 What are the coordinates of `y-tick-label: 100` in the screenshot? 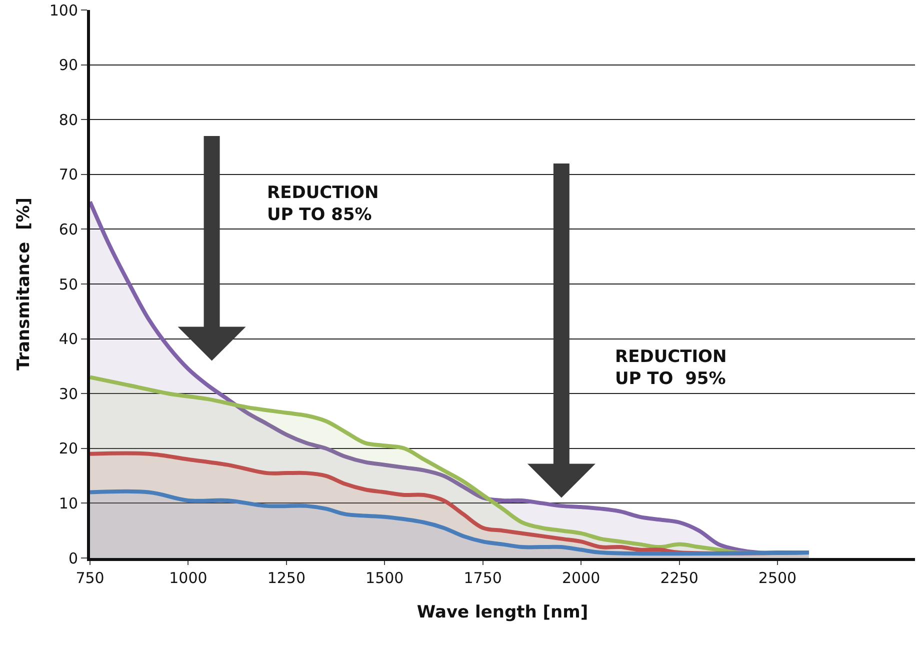 It's located at (63, 10).